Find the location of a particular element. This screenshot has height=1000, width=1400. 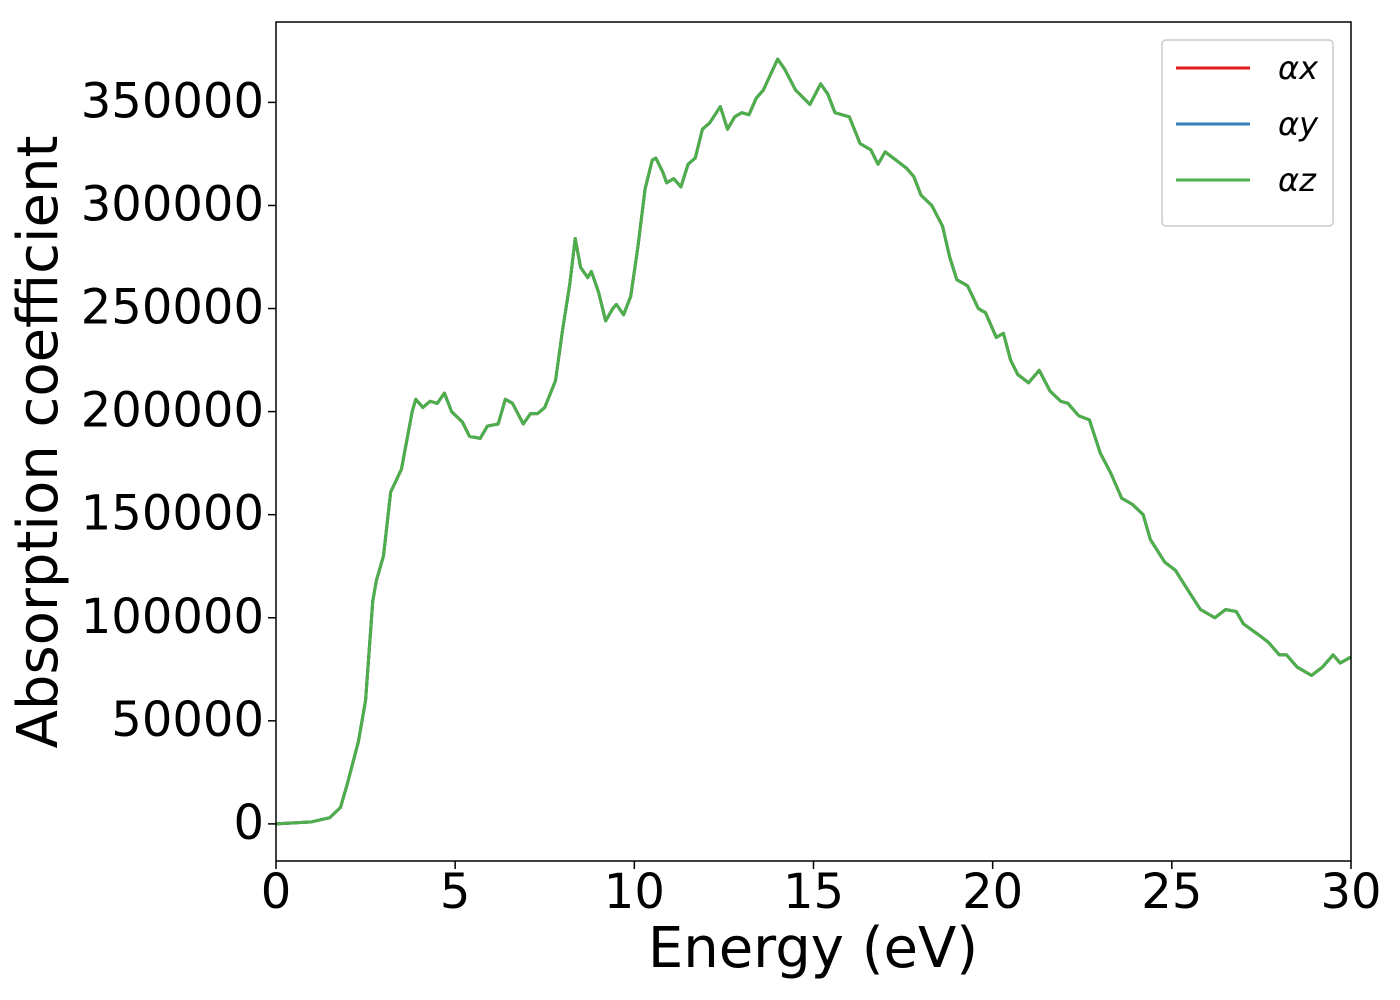

y-tick-label: 150000 is located at coordinates (172, 514).